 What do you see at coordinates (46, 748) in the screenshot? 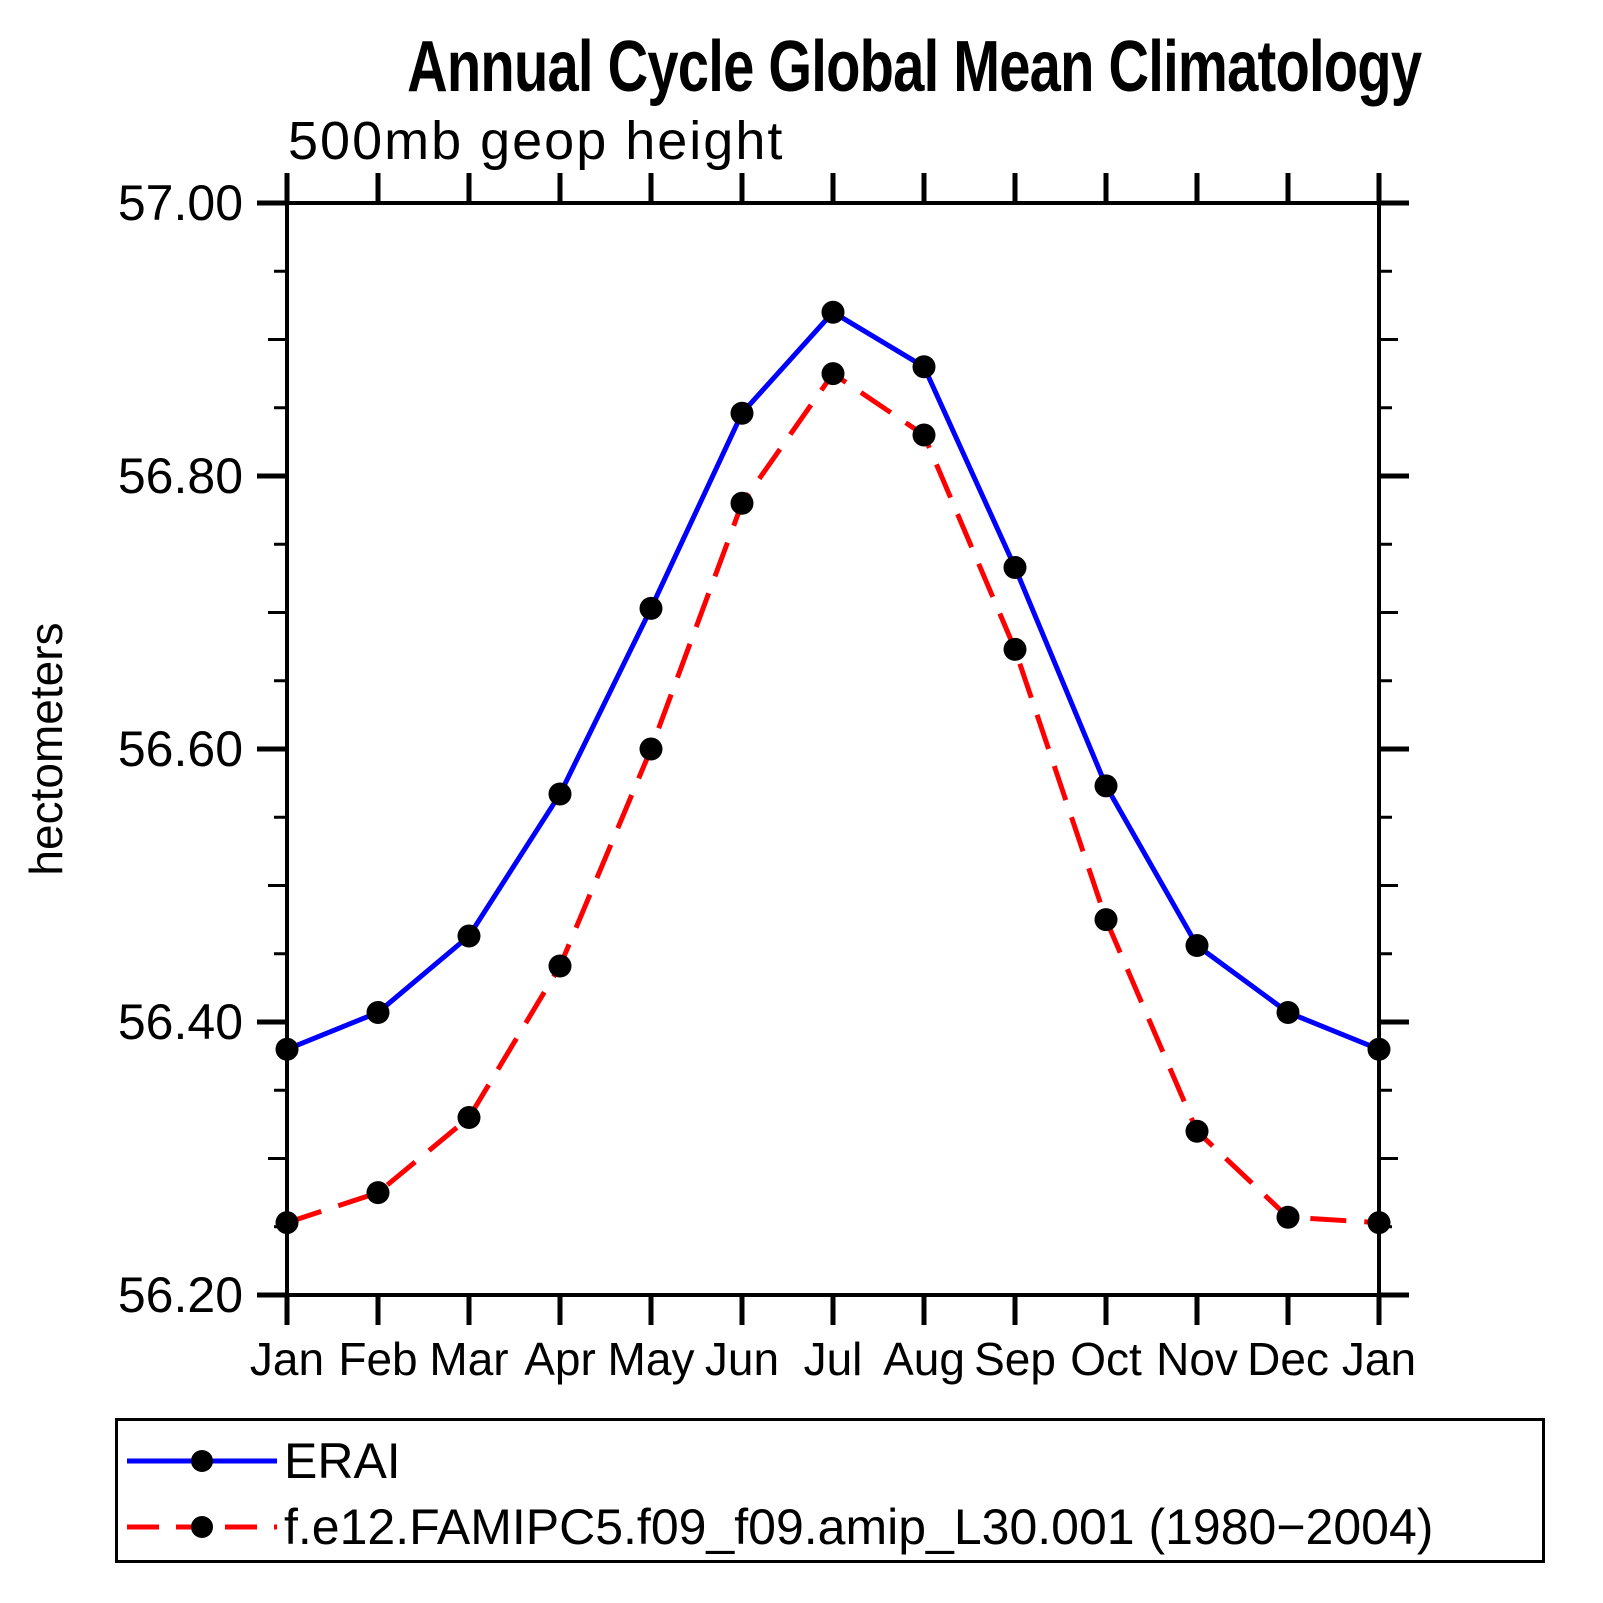
I see `y-axis-label: hectometers` at bounding box center [46, 748].